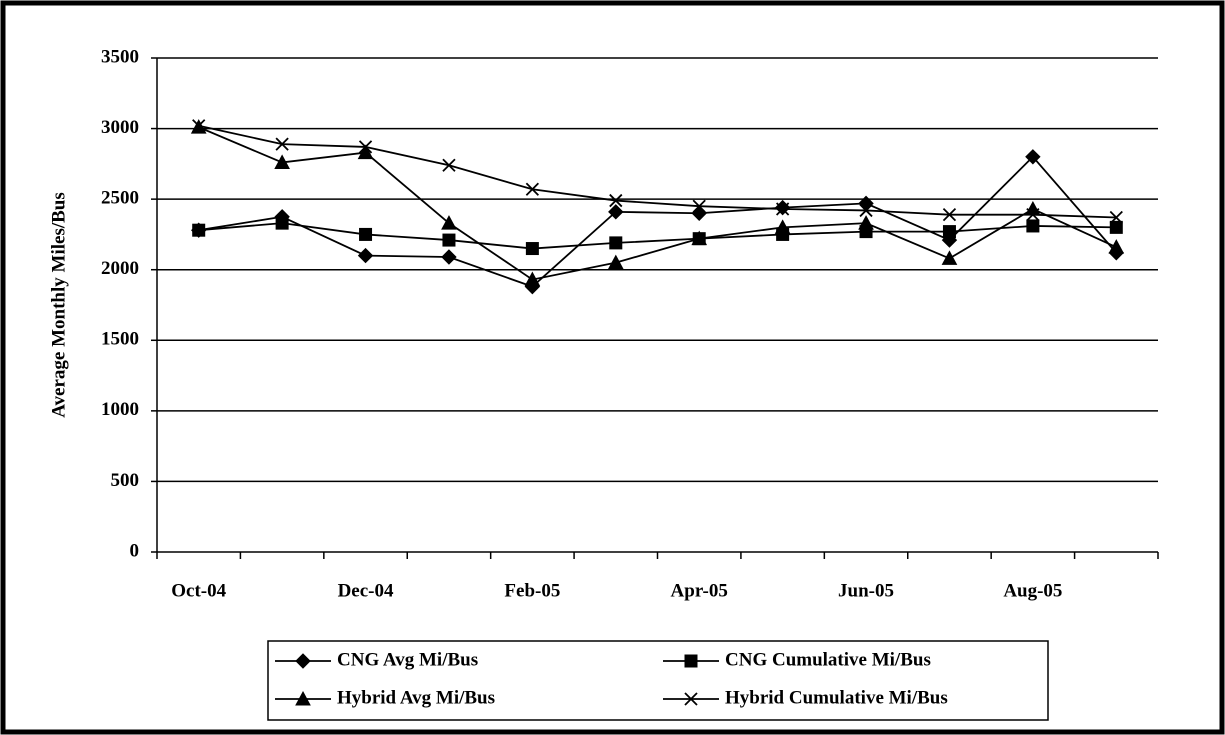  What do you see at coordinates (120, 56) in the screenshot?
I see `y-tick-label: 3500` at bounding box center [120, 56].